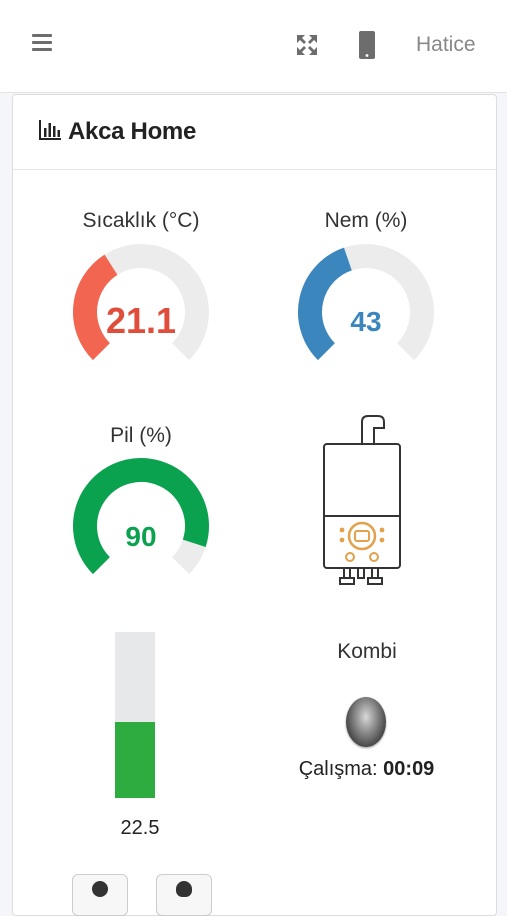 Image resolution: width=507 pixels, height=916 pixels. What do you see at coordinates (366, 722) in the screenshot?
I see `status-lamp` at bounding box center [366, 722].